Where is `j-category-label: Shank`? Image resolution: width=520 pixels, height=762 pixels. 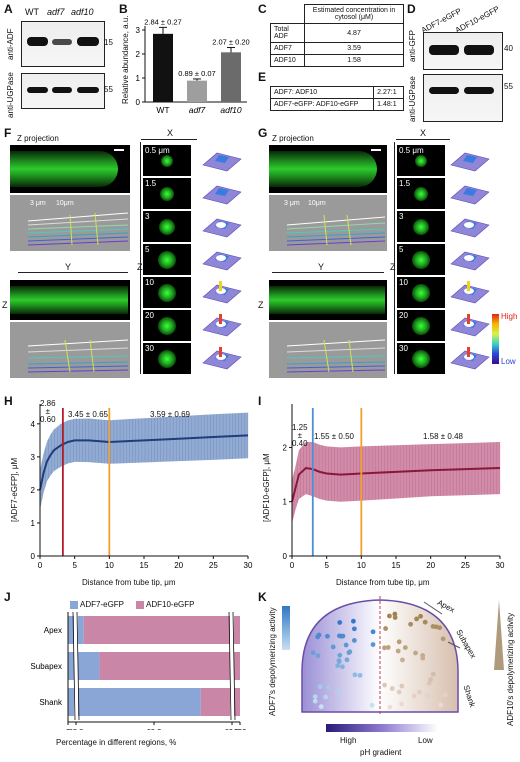 j-category-label: Shank is located at coordinates (51, 702).